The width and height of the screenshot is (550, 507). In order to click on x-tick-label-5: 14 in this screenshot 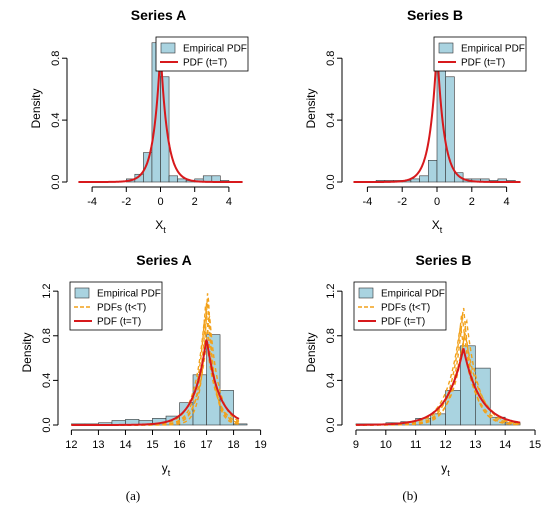, I will do `click(505, 445)`.